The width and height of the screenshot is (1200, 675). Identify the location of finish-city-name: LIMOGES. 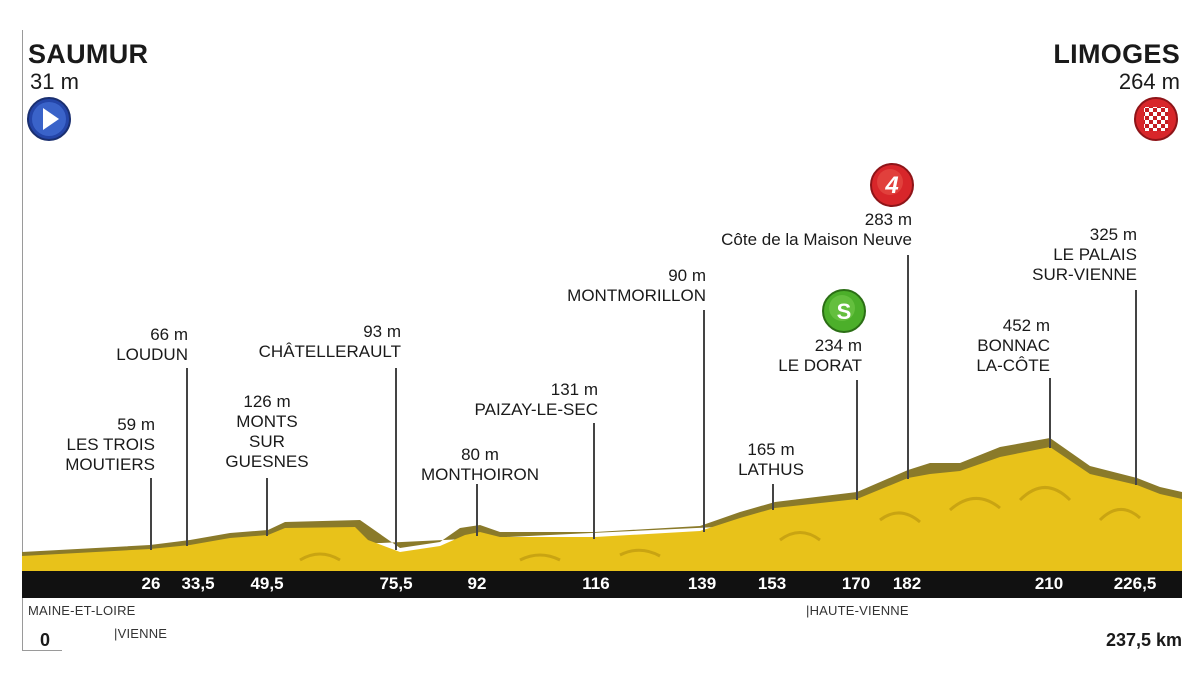
(1116, 54).